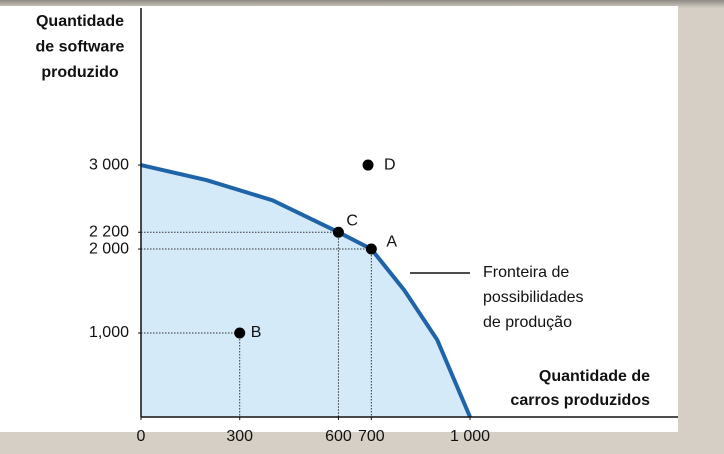 Image resolution: width=724 pixels, height=454 pixels. I want to click on x-tick-label: 700, so click(371, 436).